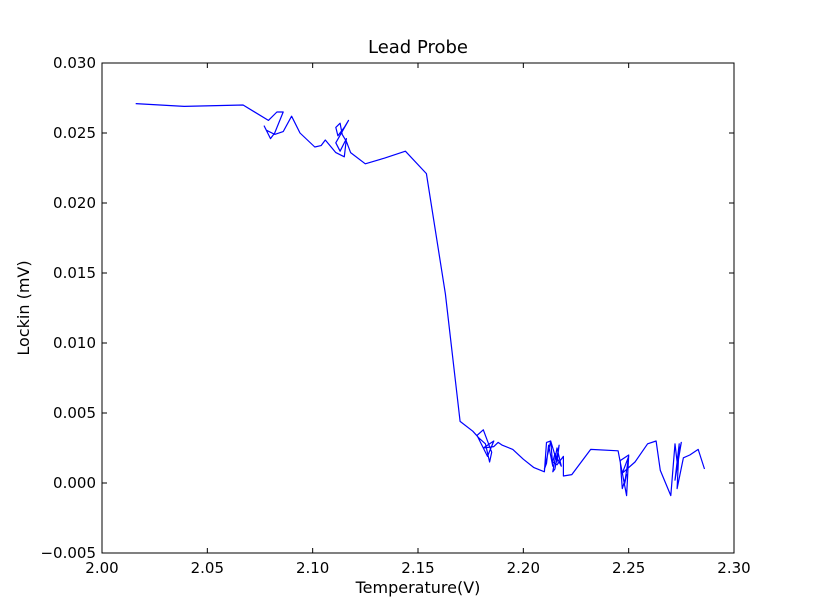 The height and width of the screenshot is (615, 815). Describe the element at coordinates (418, 587) in the screenshot. I see `x-axis-label: Temperature(V)` at that location.